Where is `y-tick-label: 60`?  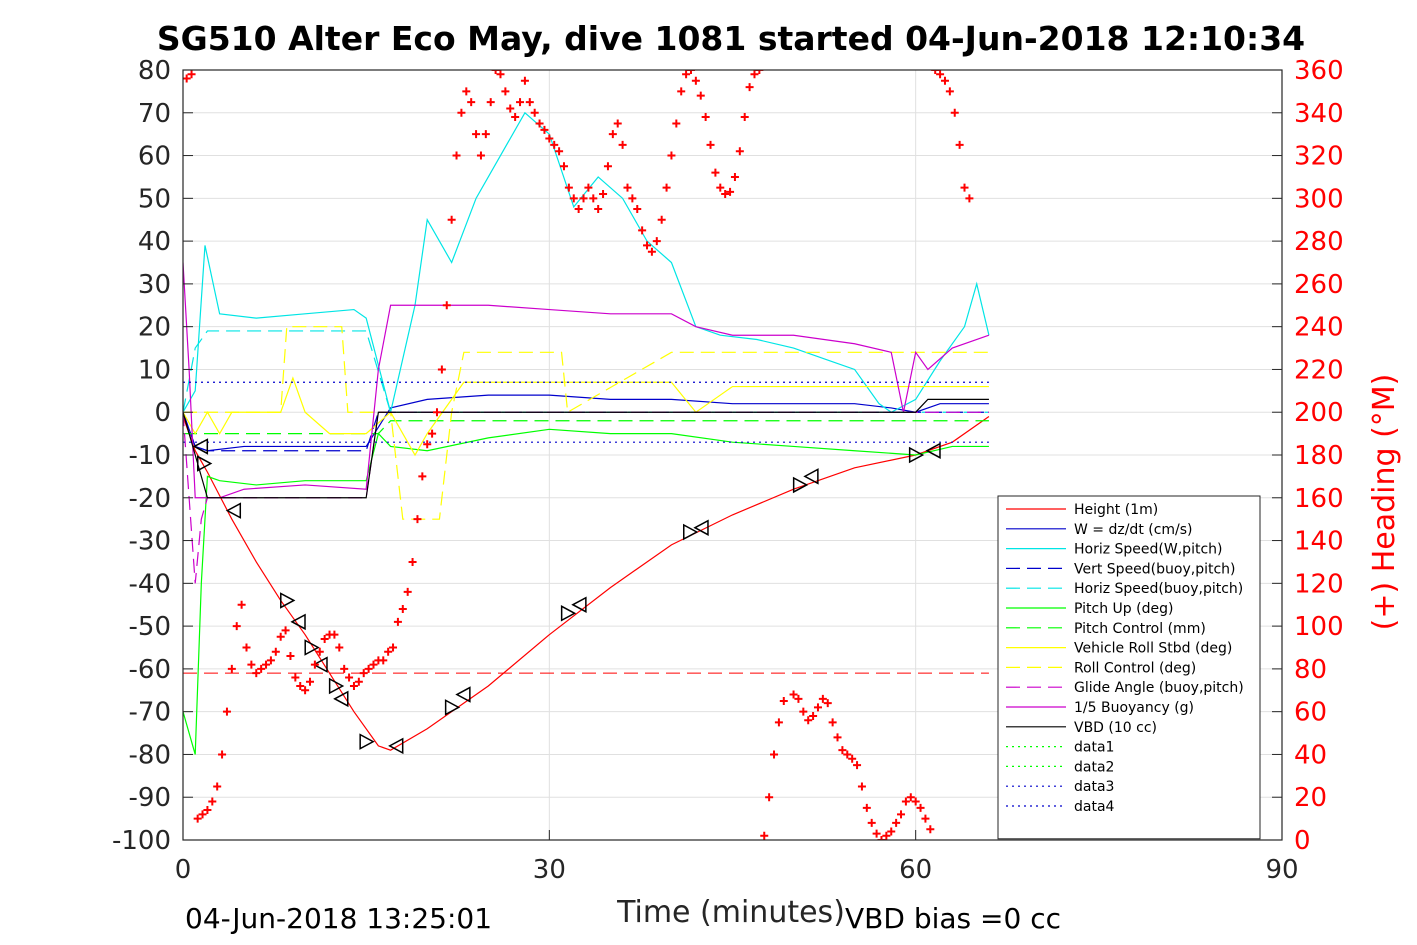
y-tick-label: 60 is located at coordinates (154, 157).